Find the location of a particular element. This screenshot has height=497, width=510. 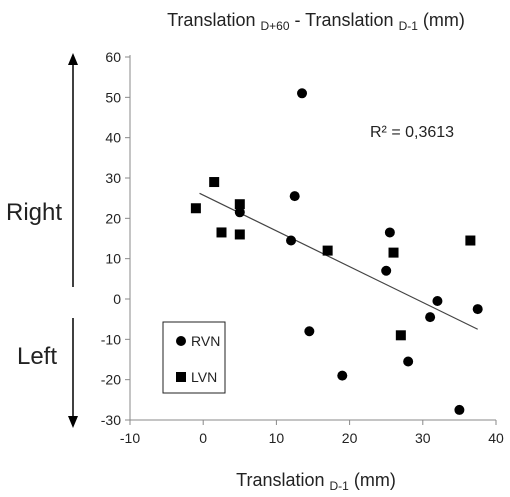

chart-title: Translation D+60 - Translation D-1 (mm) is located at coordinates (316, 21).